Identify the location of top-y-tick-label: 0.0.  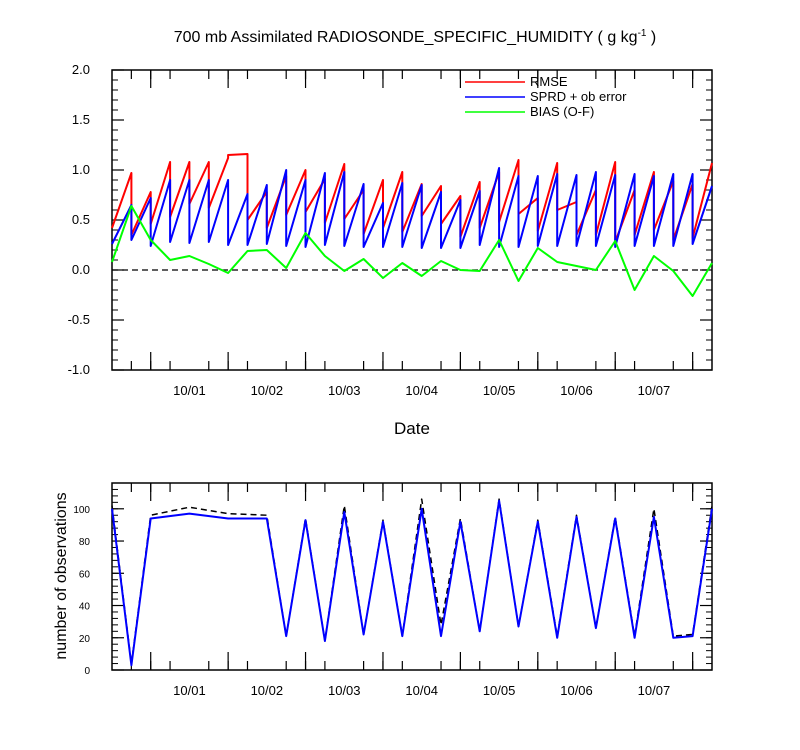
(81, 269).